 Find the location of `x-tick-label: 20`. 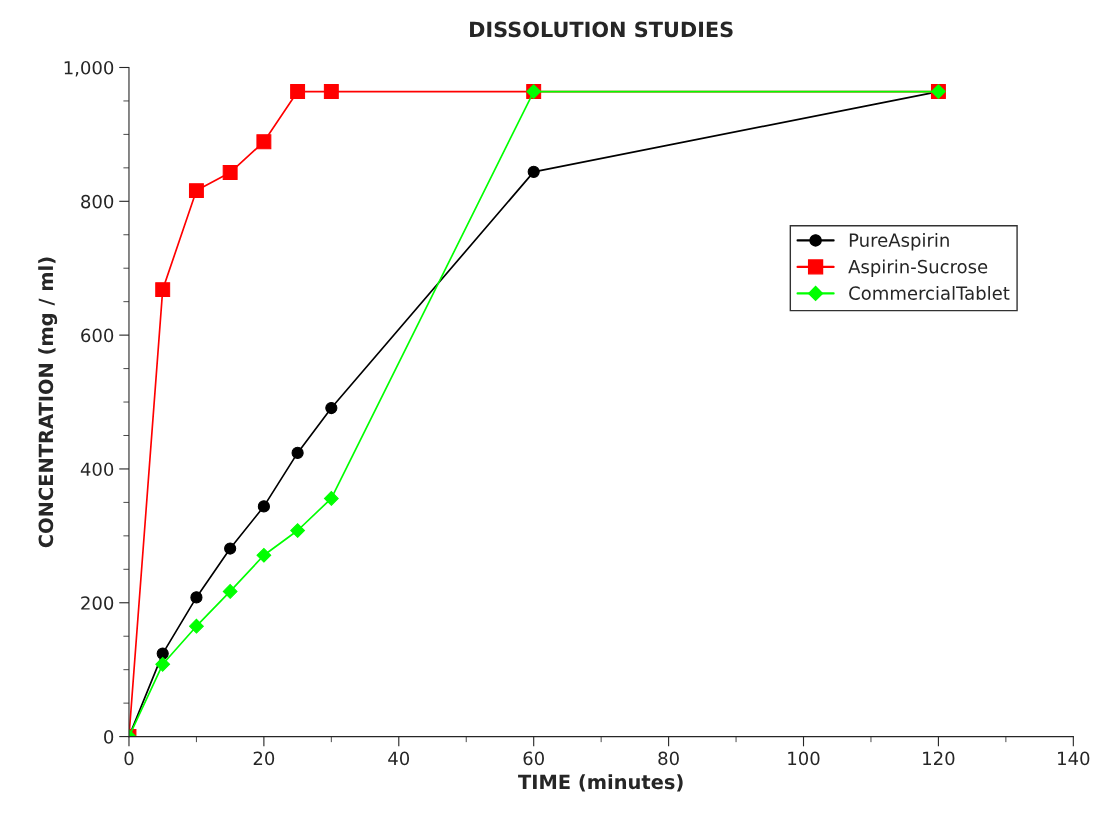

x-tick-label: 20 is located at coordinates (264, 758).